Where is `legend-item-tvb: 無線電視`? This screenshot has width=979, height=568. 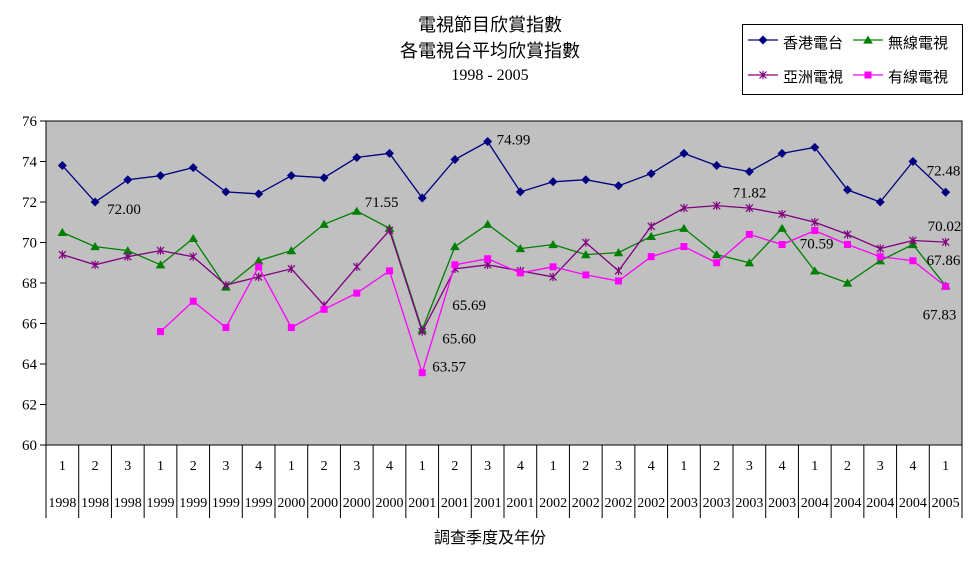 legend-item-tvb: 無線電視 is located at coordinates (905, 42).